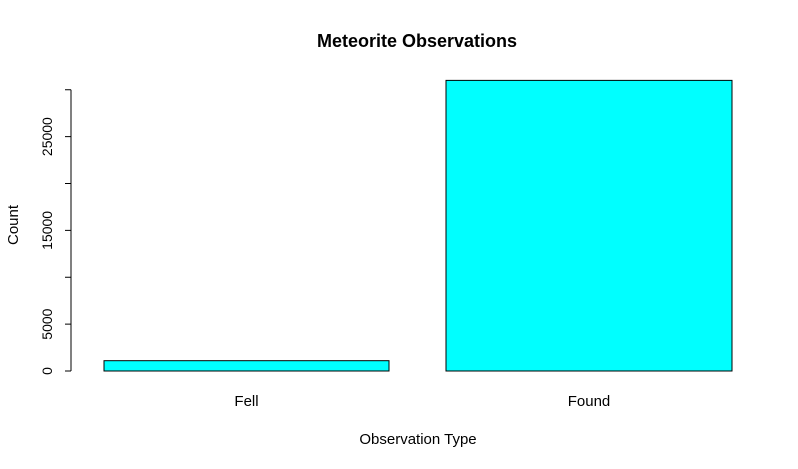 The image size is (798, 469). I want to click on y-tick-label-15000: 15000, so click(47, 230).